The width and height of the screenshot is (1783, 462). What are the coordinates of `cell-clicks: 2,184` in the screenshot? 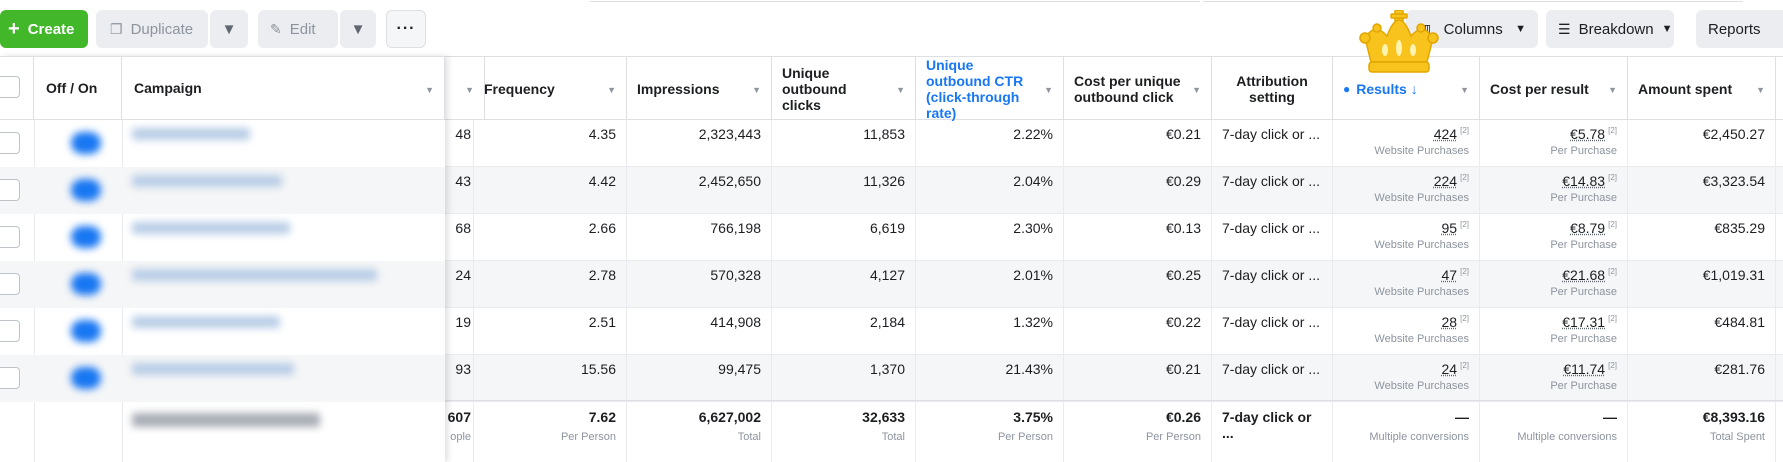 It's located at (844, 331).